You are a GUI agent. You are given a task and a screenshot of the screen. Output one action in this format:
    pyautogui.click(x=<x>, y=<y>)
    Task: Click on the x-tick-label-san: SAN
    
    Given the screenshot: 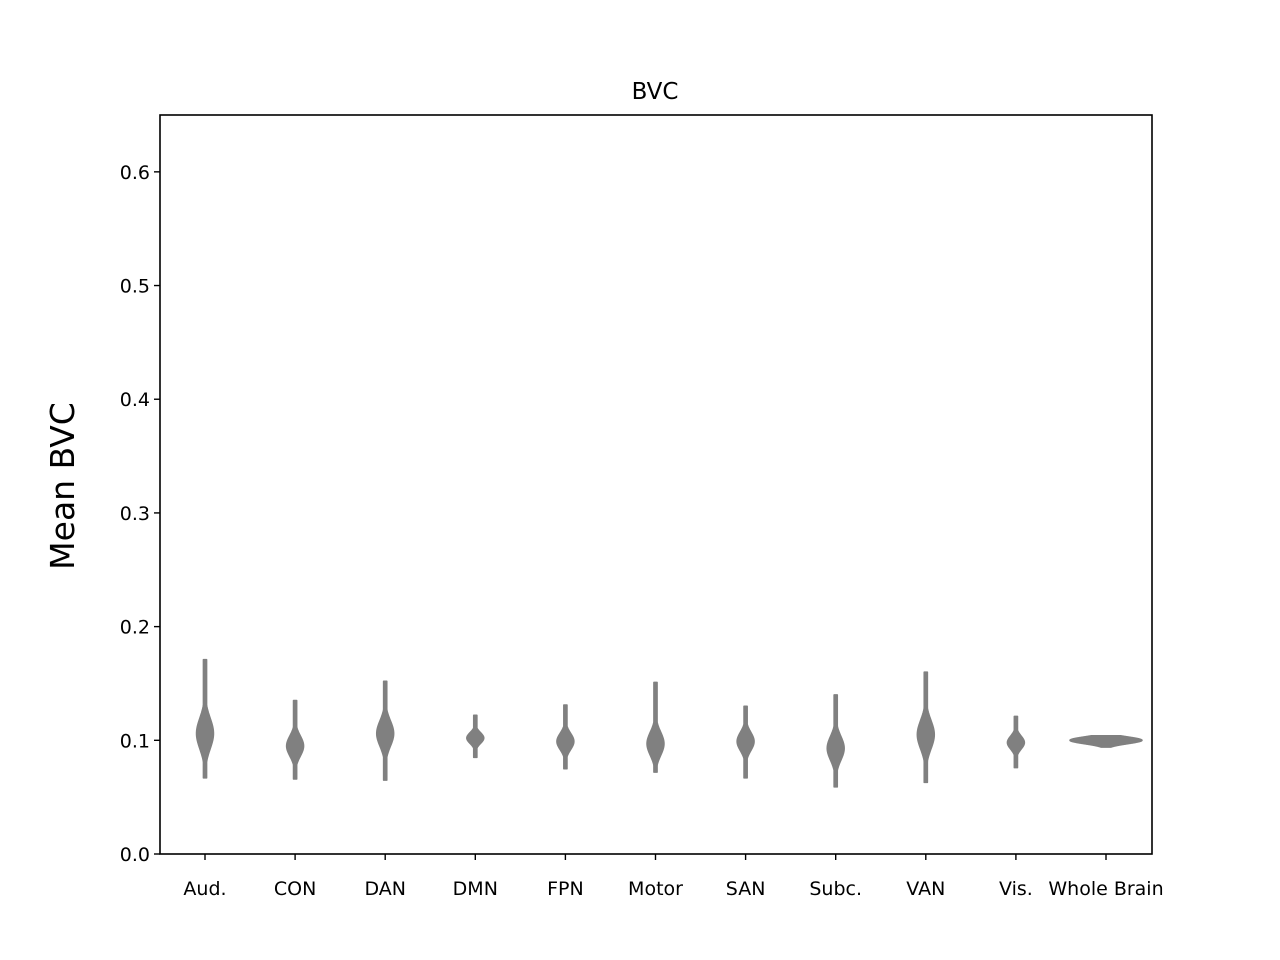 What is the action you would take?
    pyautogui.click(x=746, y=889)
    